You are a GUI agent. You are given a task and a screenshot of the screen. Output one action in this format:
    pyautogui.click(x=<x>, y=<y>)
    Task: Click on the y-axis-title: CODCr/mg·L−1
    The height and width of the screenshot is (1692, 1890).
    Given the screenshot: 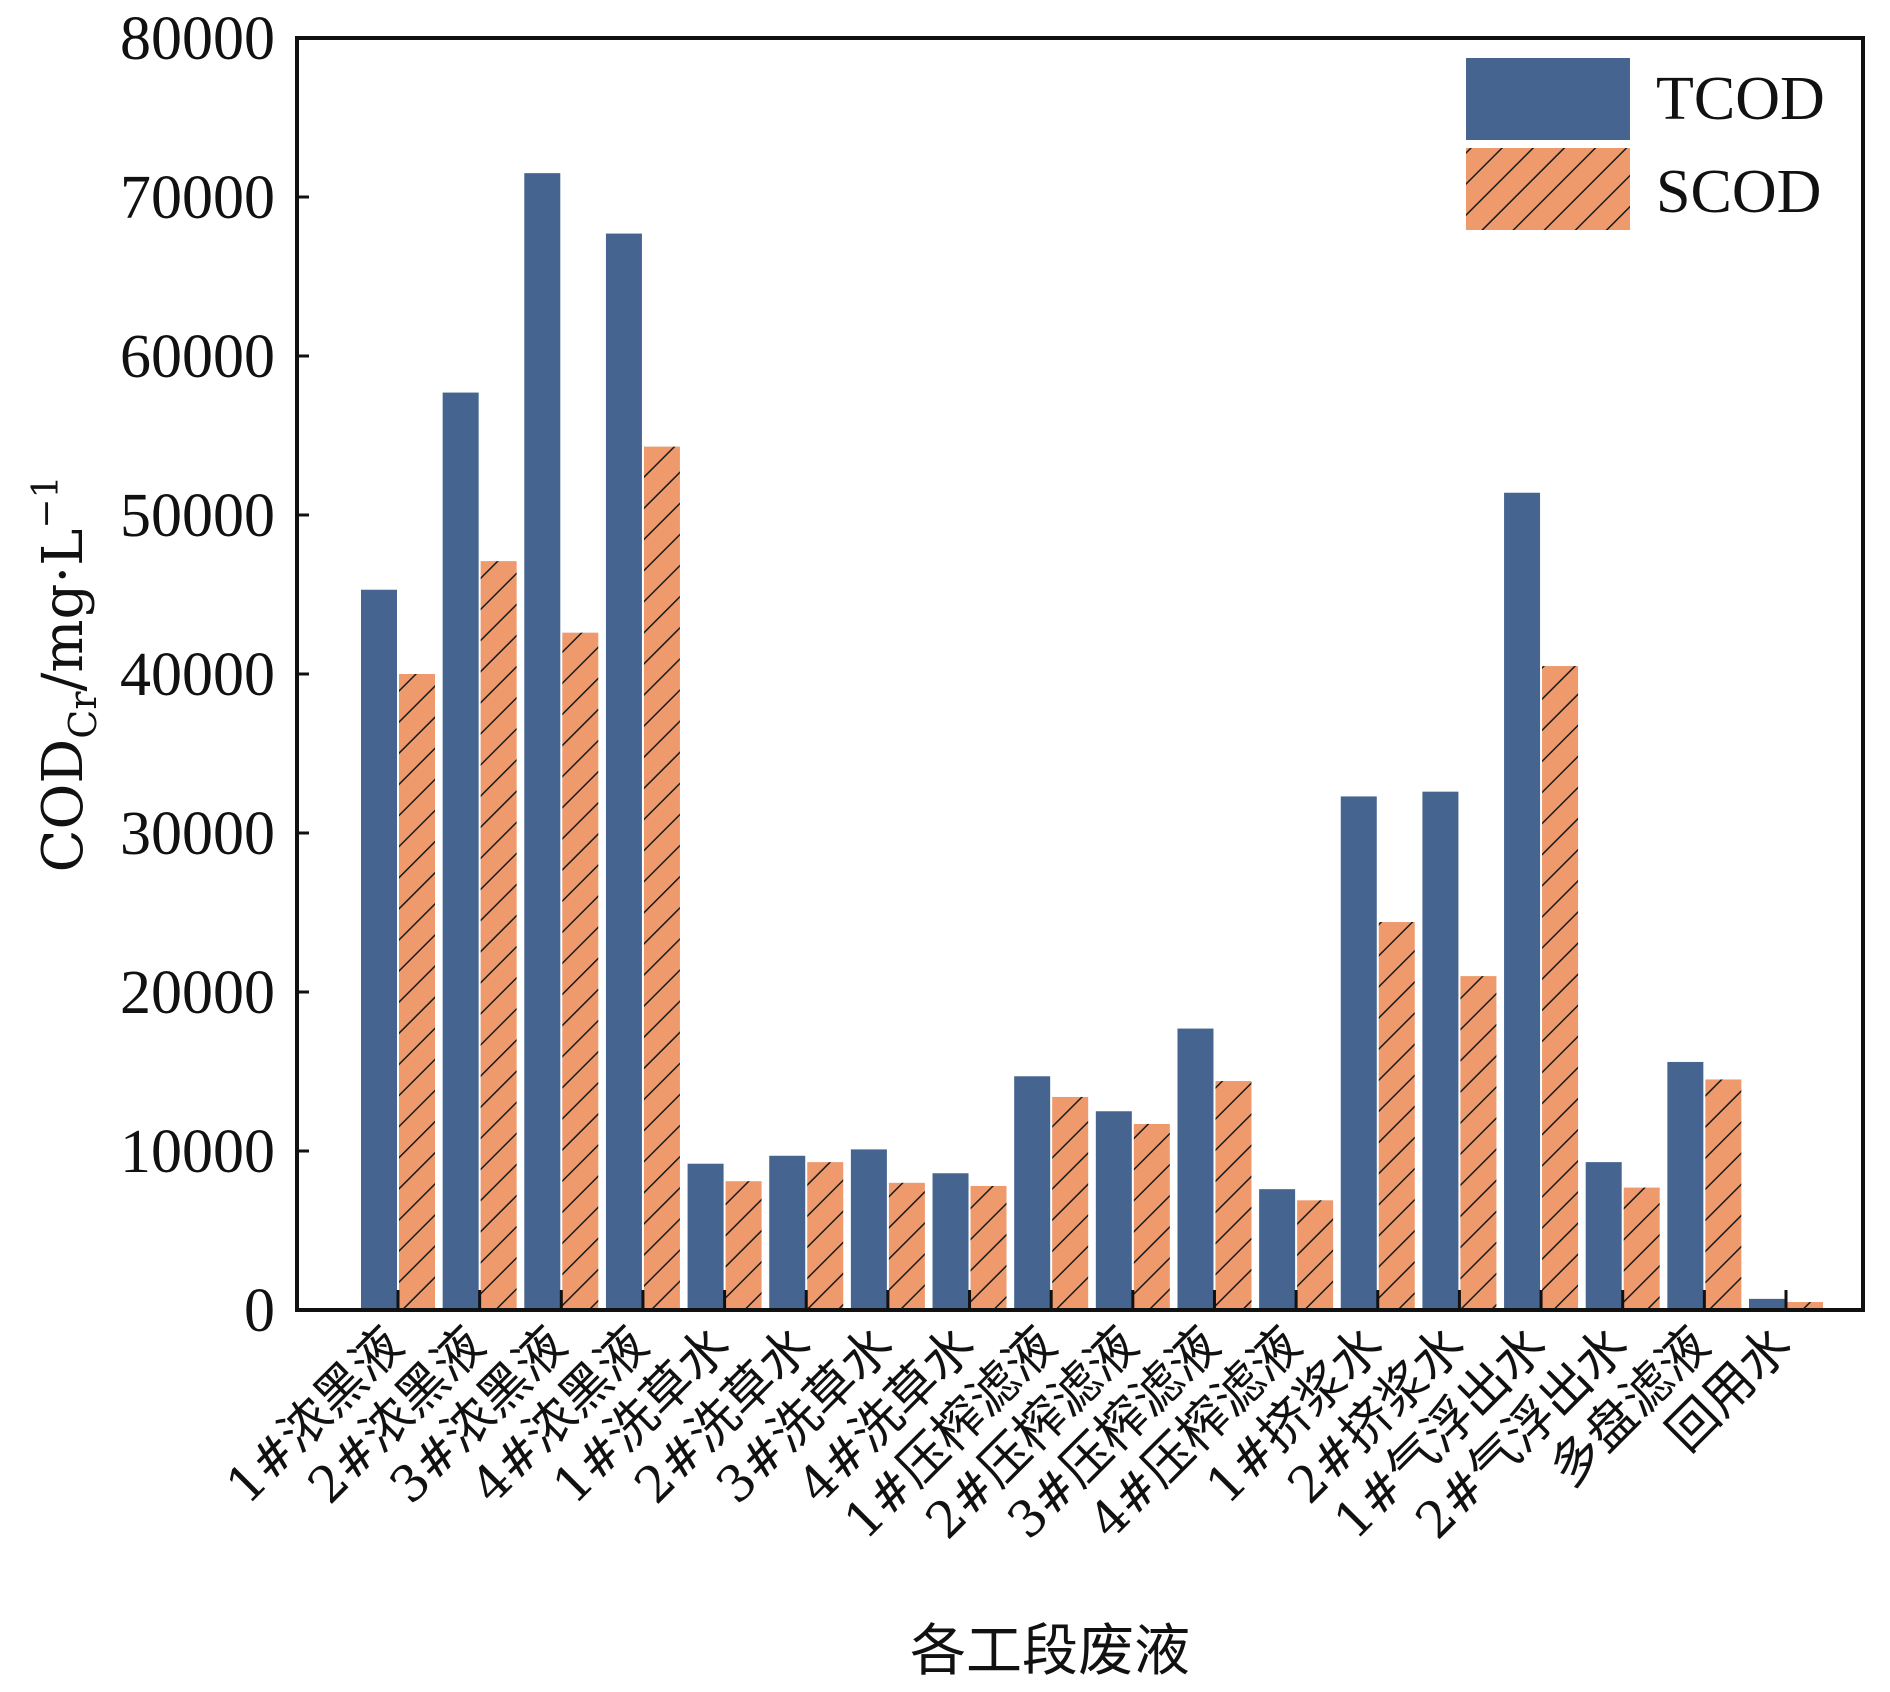 What is the action you would take?
    pyautogui.click(x=65, y=674)
    